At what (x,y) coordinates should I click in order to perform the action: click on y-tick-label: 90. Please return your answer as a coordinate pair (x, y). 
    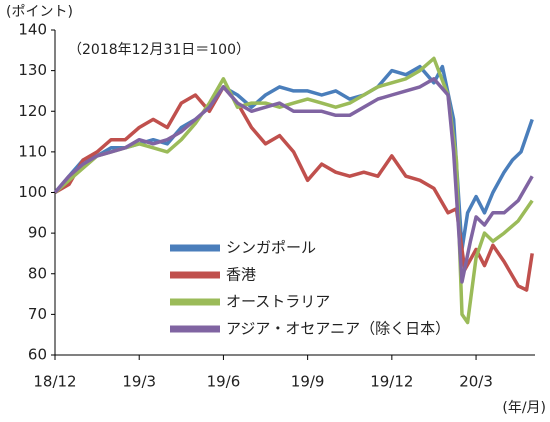
    Looking at the image, I should click on (37, 233).